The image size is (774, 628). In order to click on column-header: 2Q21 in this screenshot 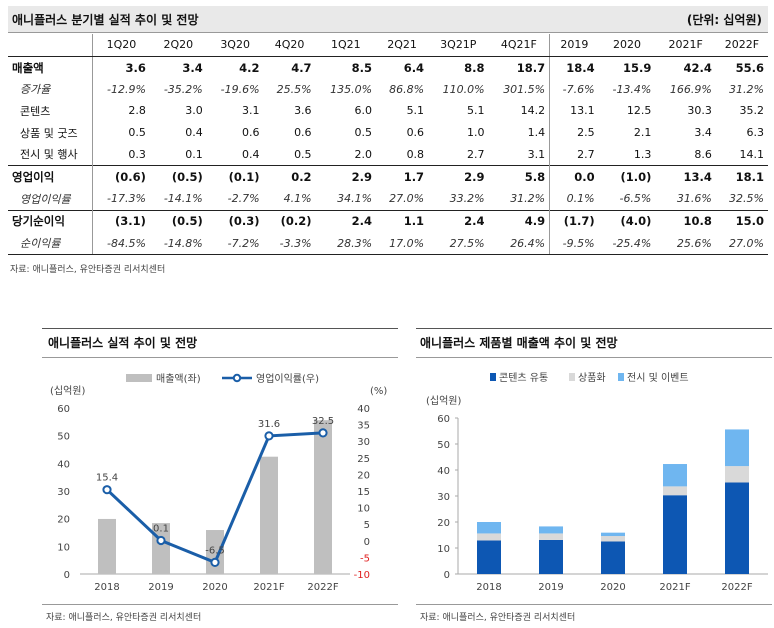, I will do `click(402, 45)`.